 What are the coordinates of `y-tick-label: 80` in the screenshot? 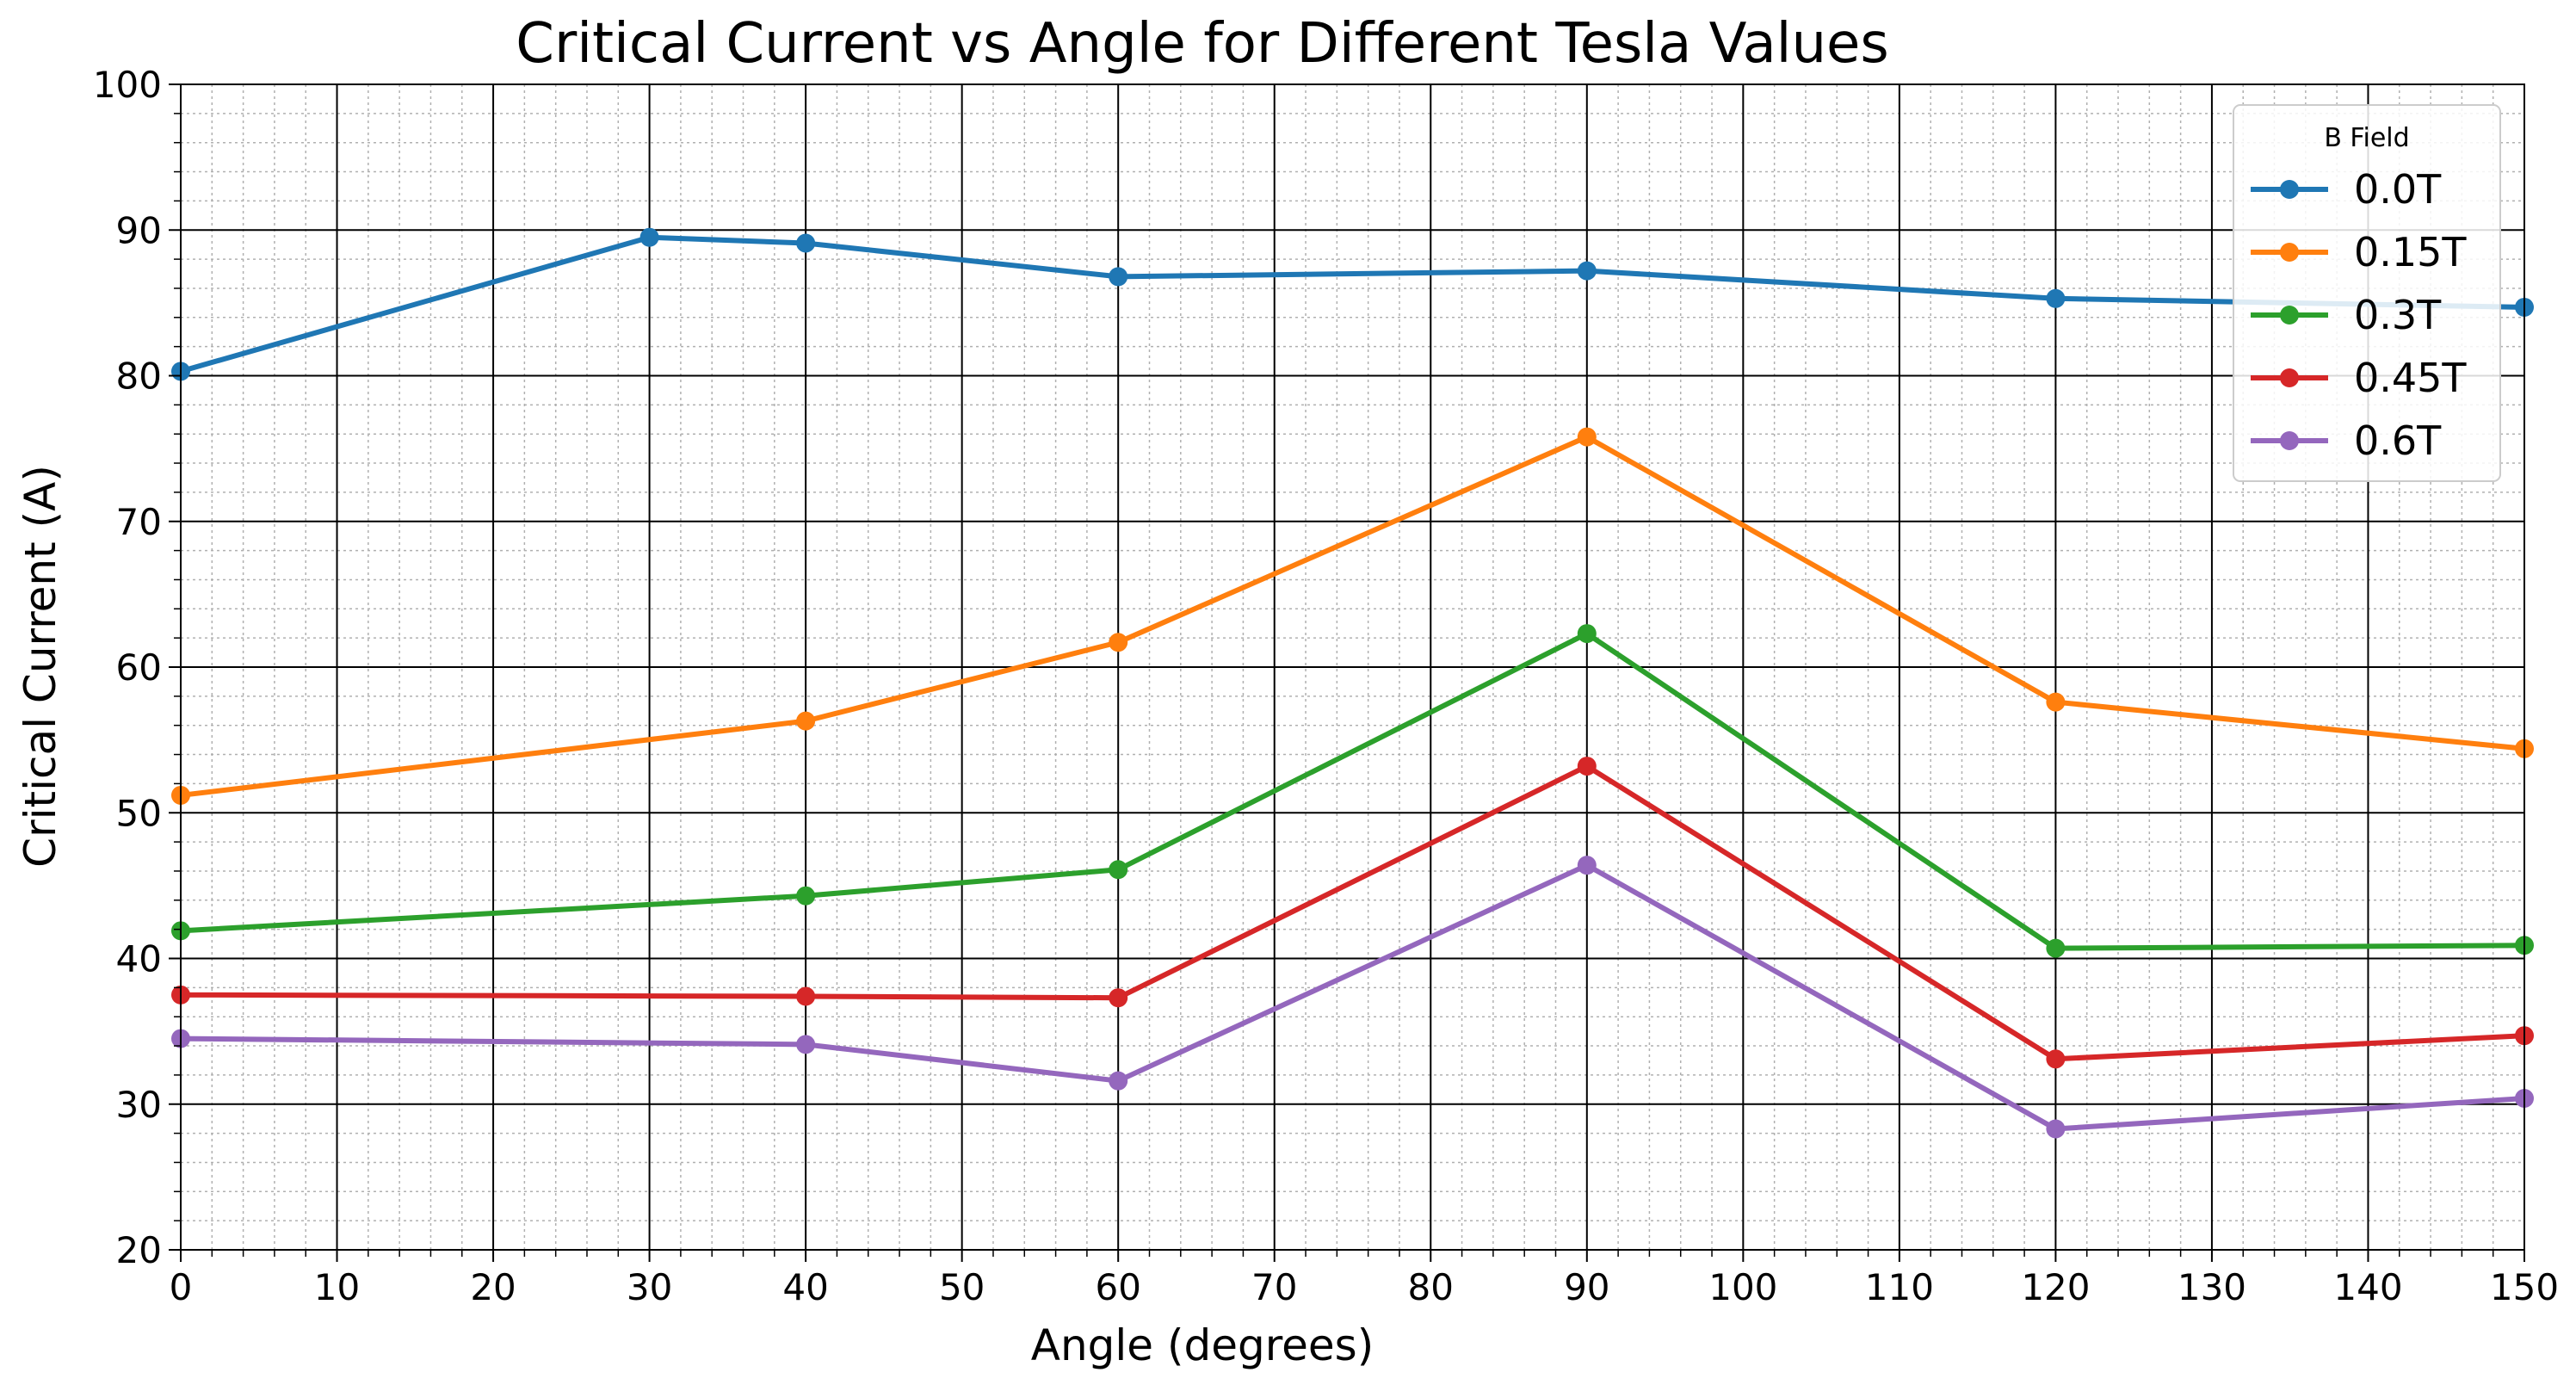 It's located at (139, 376).